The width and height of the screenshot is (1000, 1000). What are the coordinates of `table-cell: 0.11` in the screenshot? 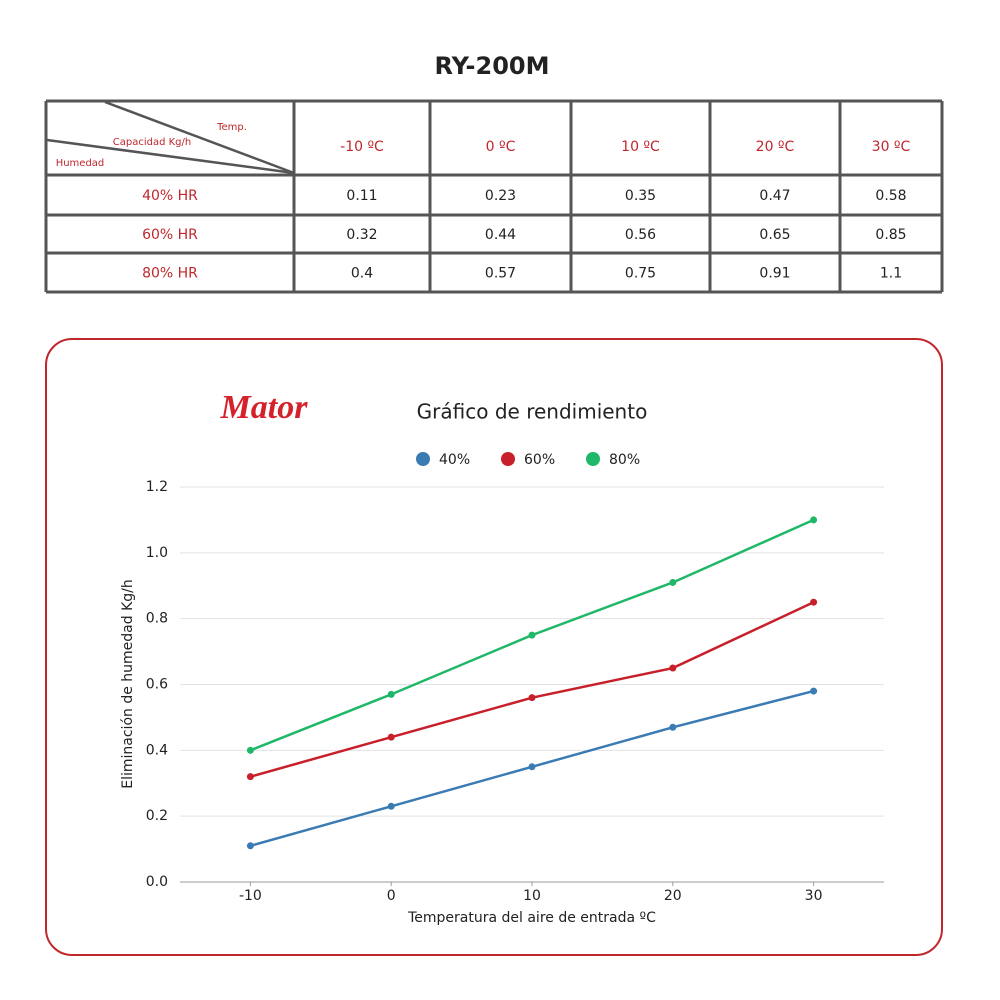 It's located at (361, 196).